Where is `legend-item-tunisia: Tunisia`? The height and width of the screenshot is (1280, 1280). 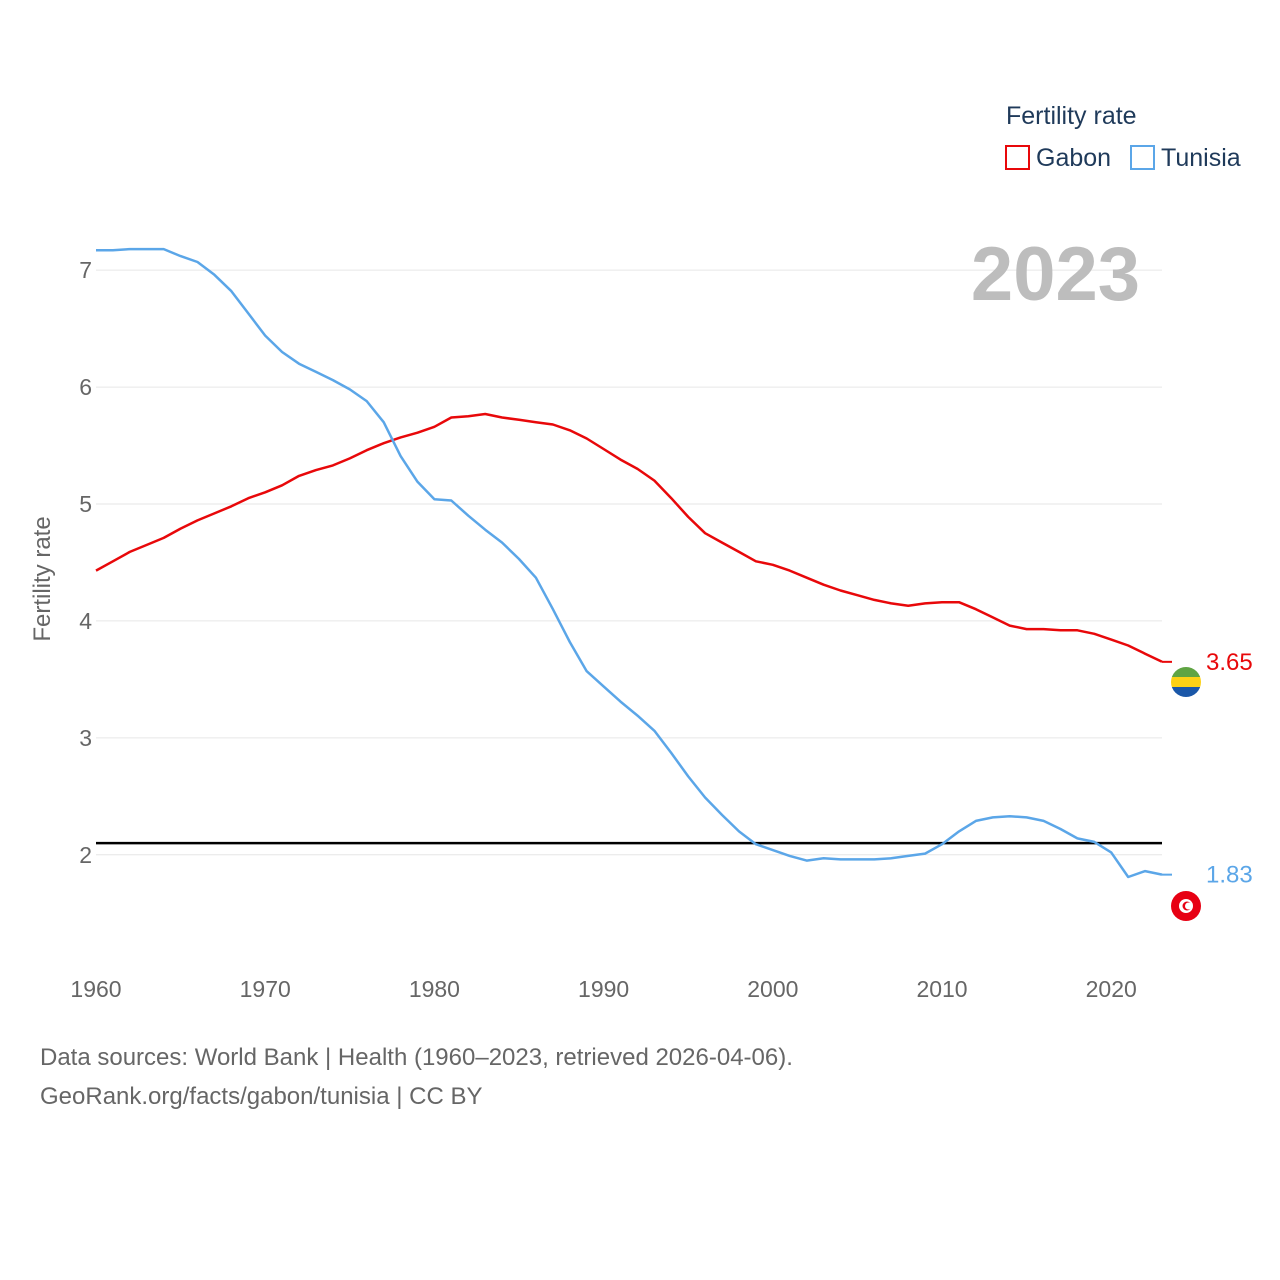 legend-item-tunisia: Tunisia is located at coordinates (1185, 158).